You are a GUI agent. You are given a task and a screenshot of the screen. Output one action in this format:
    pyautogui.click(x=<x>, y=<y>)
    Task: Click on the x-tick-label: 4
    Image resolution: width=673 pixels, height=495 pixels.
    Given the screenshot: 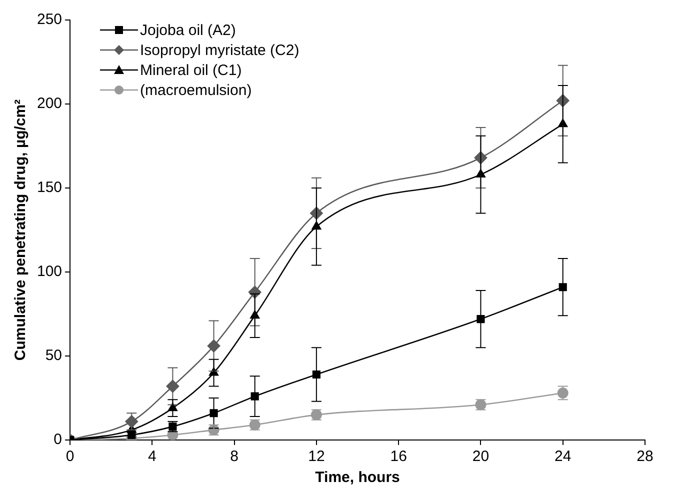 What is the action you would take?
    pyautogui.click(x=152, y=457)
    